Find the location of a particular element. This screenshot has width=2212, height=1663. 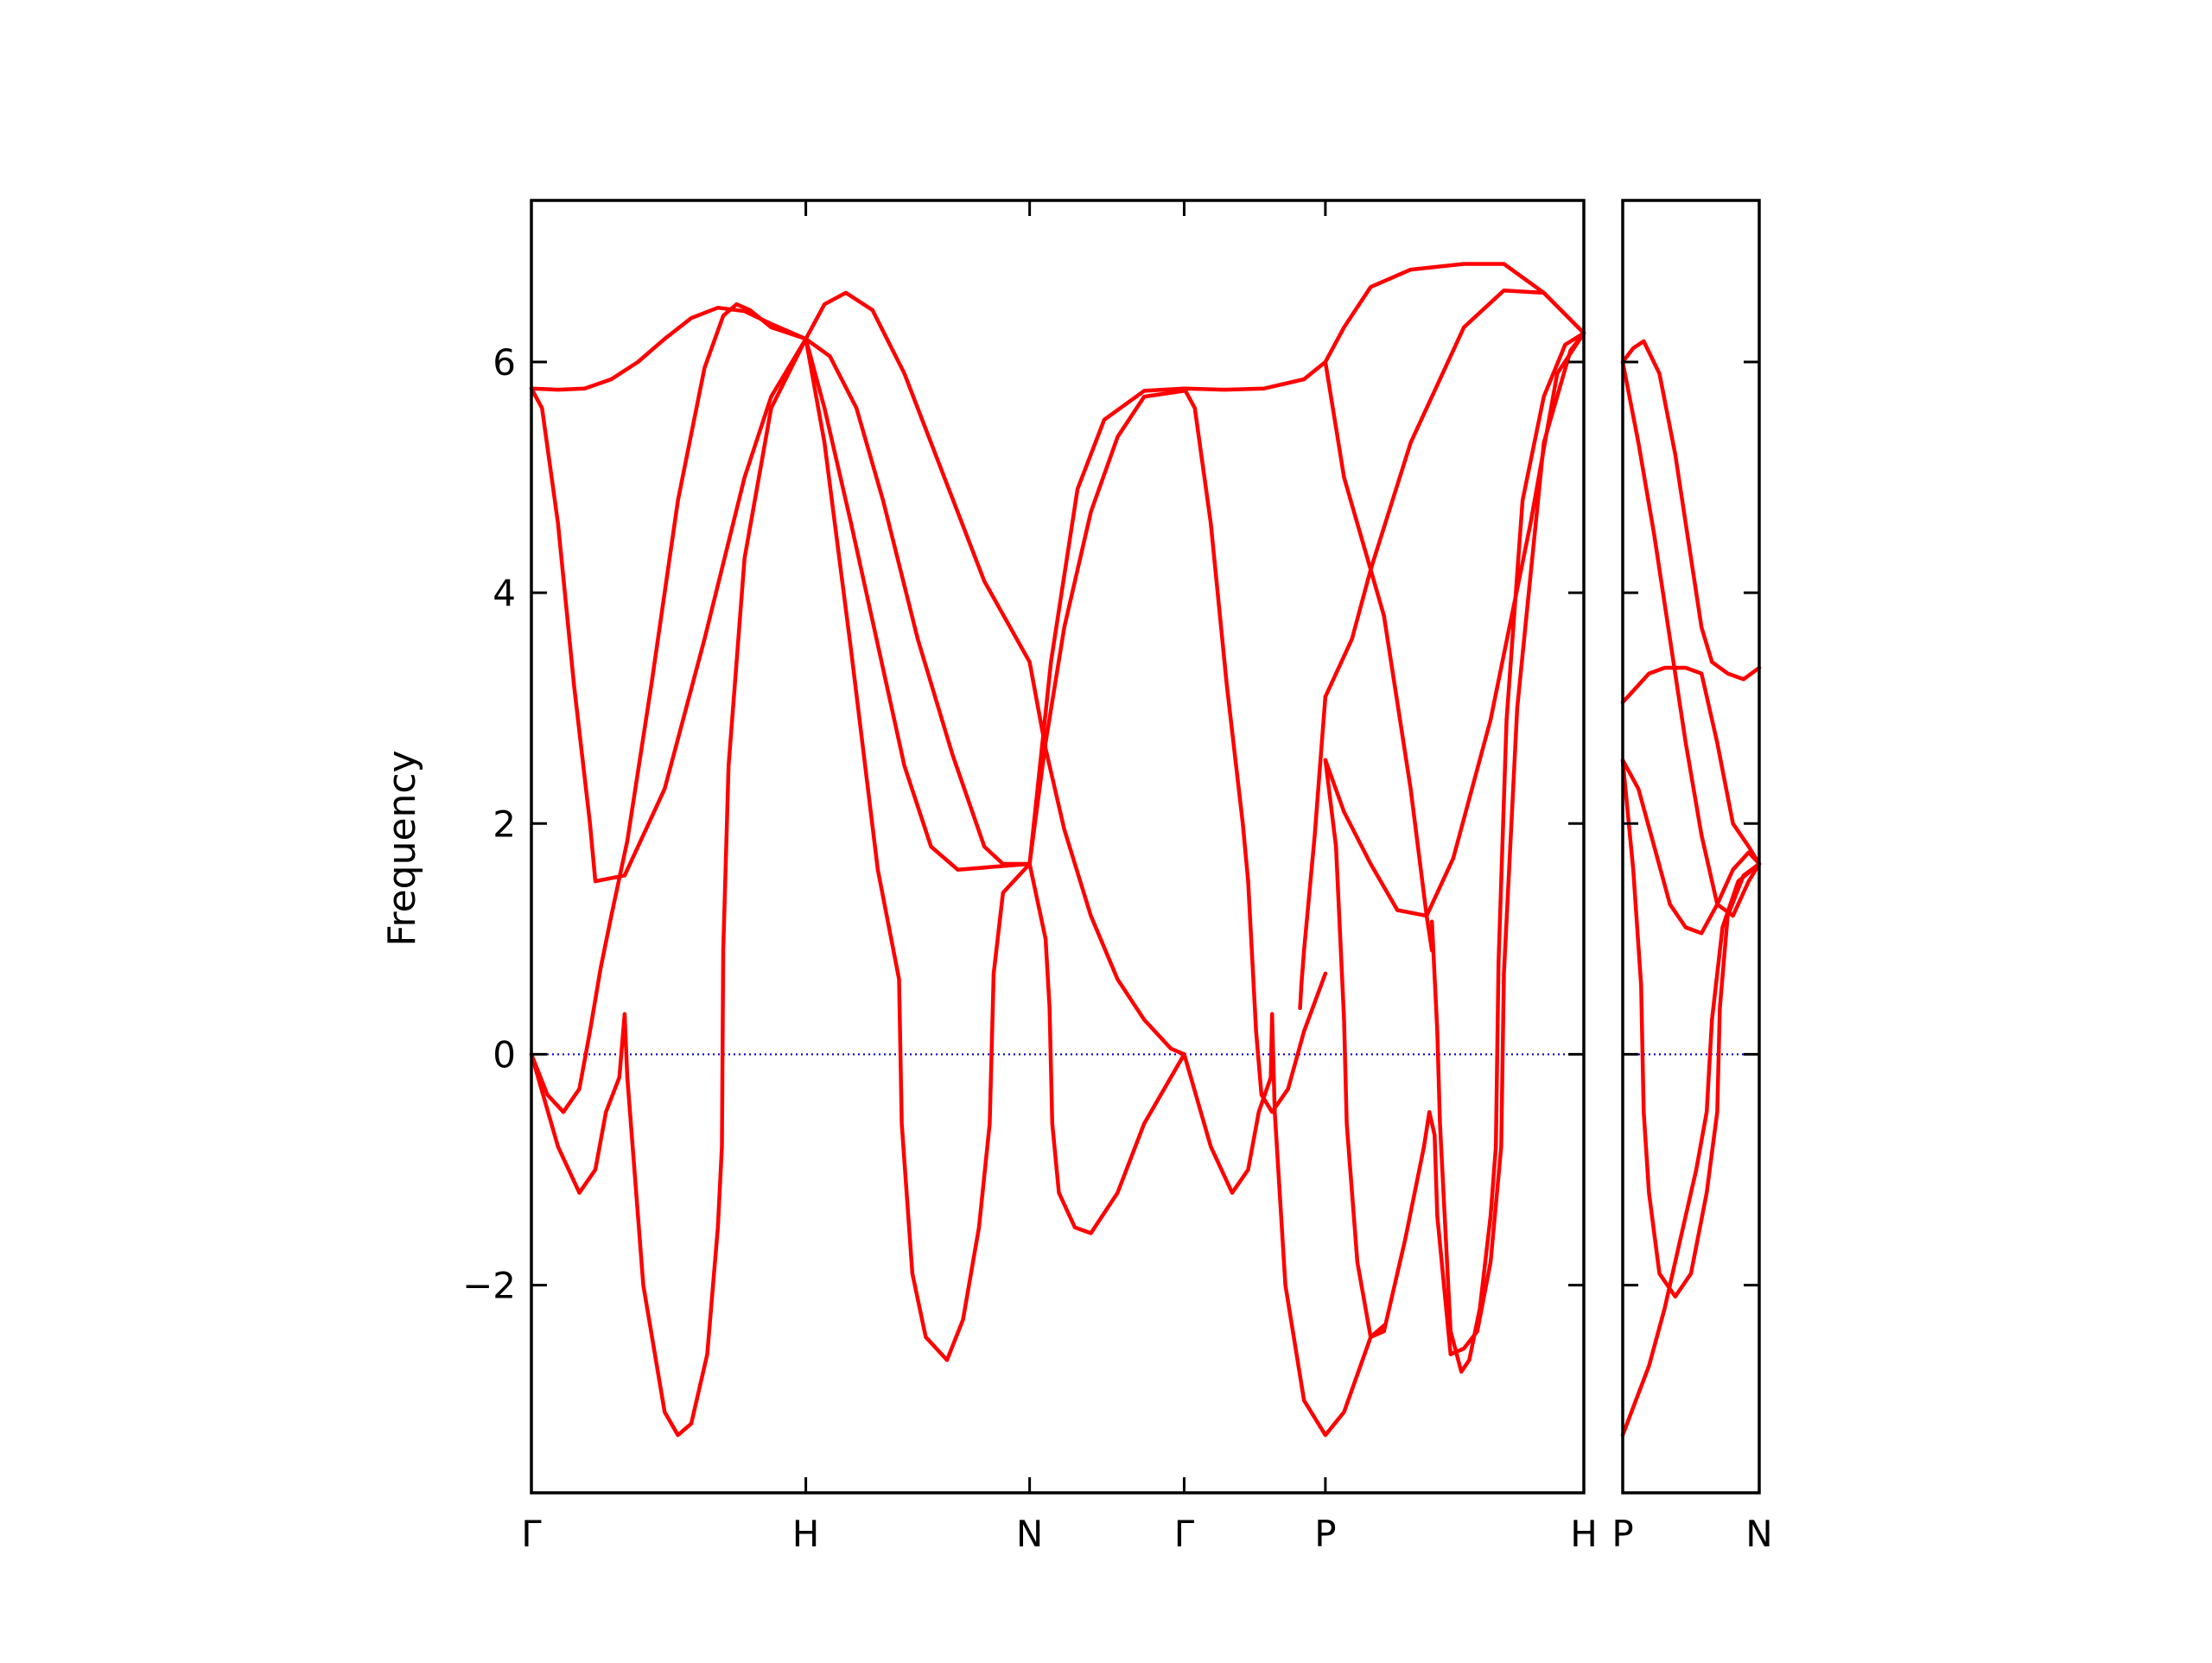

y-axis-label: Frequency is located at coordinates (402, 848).